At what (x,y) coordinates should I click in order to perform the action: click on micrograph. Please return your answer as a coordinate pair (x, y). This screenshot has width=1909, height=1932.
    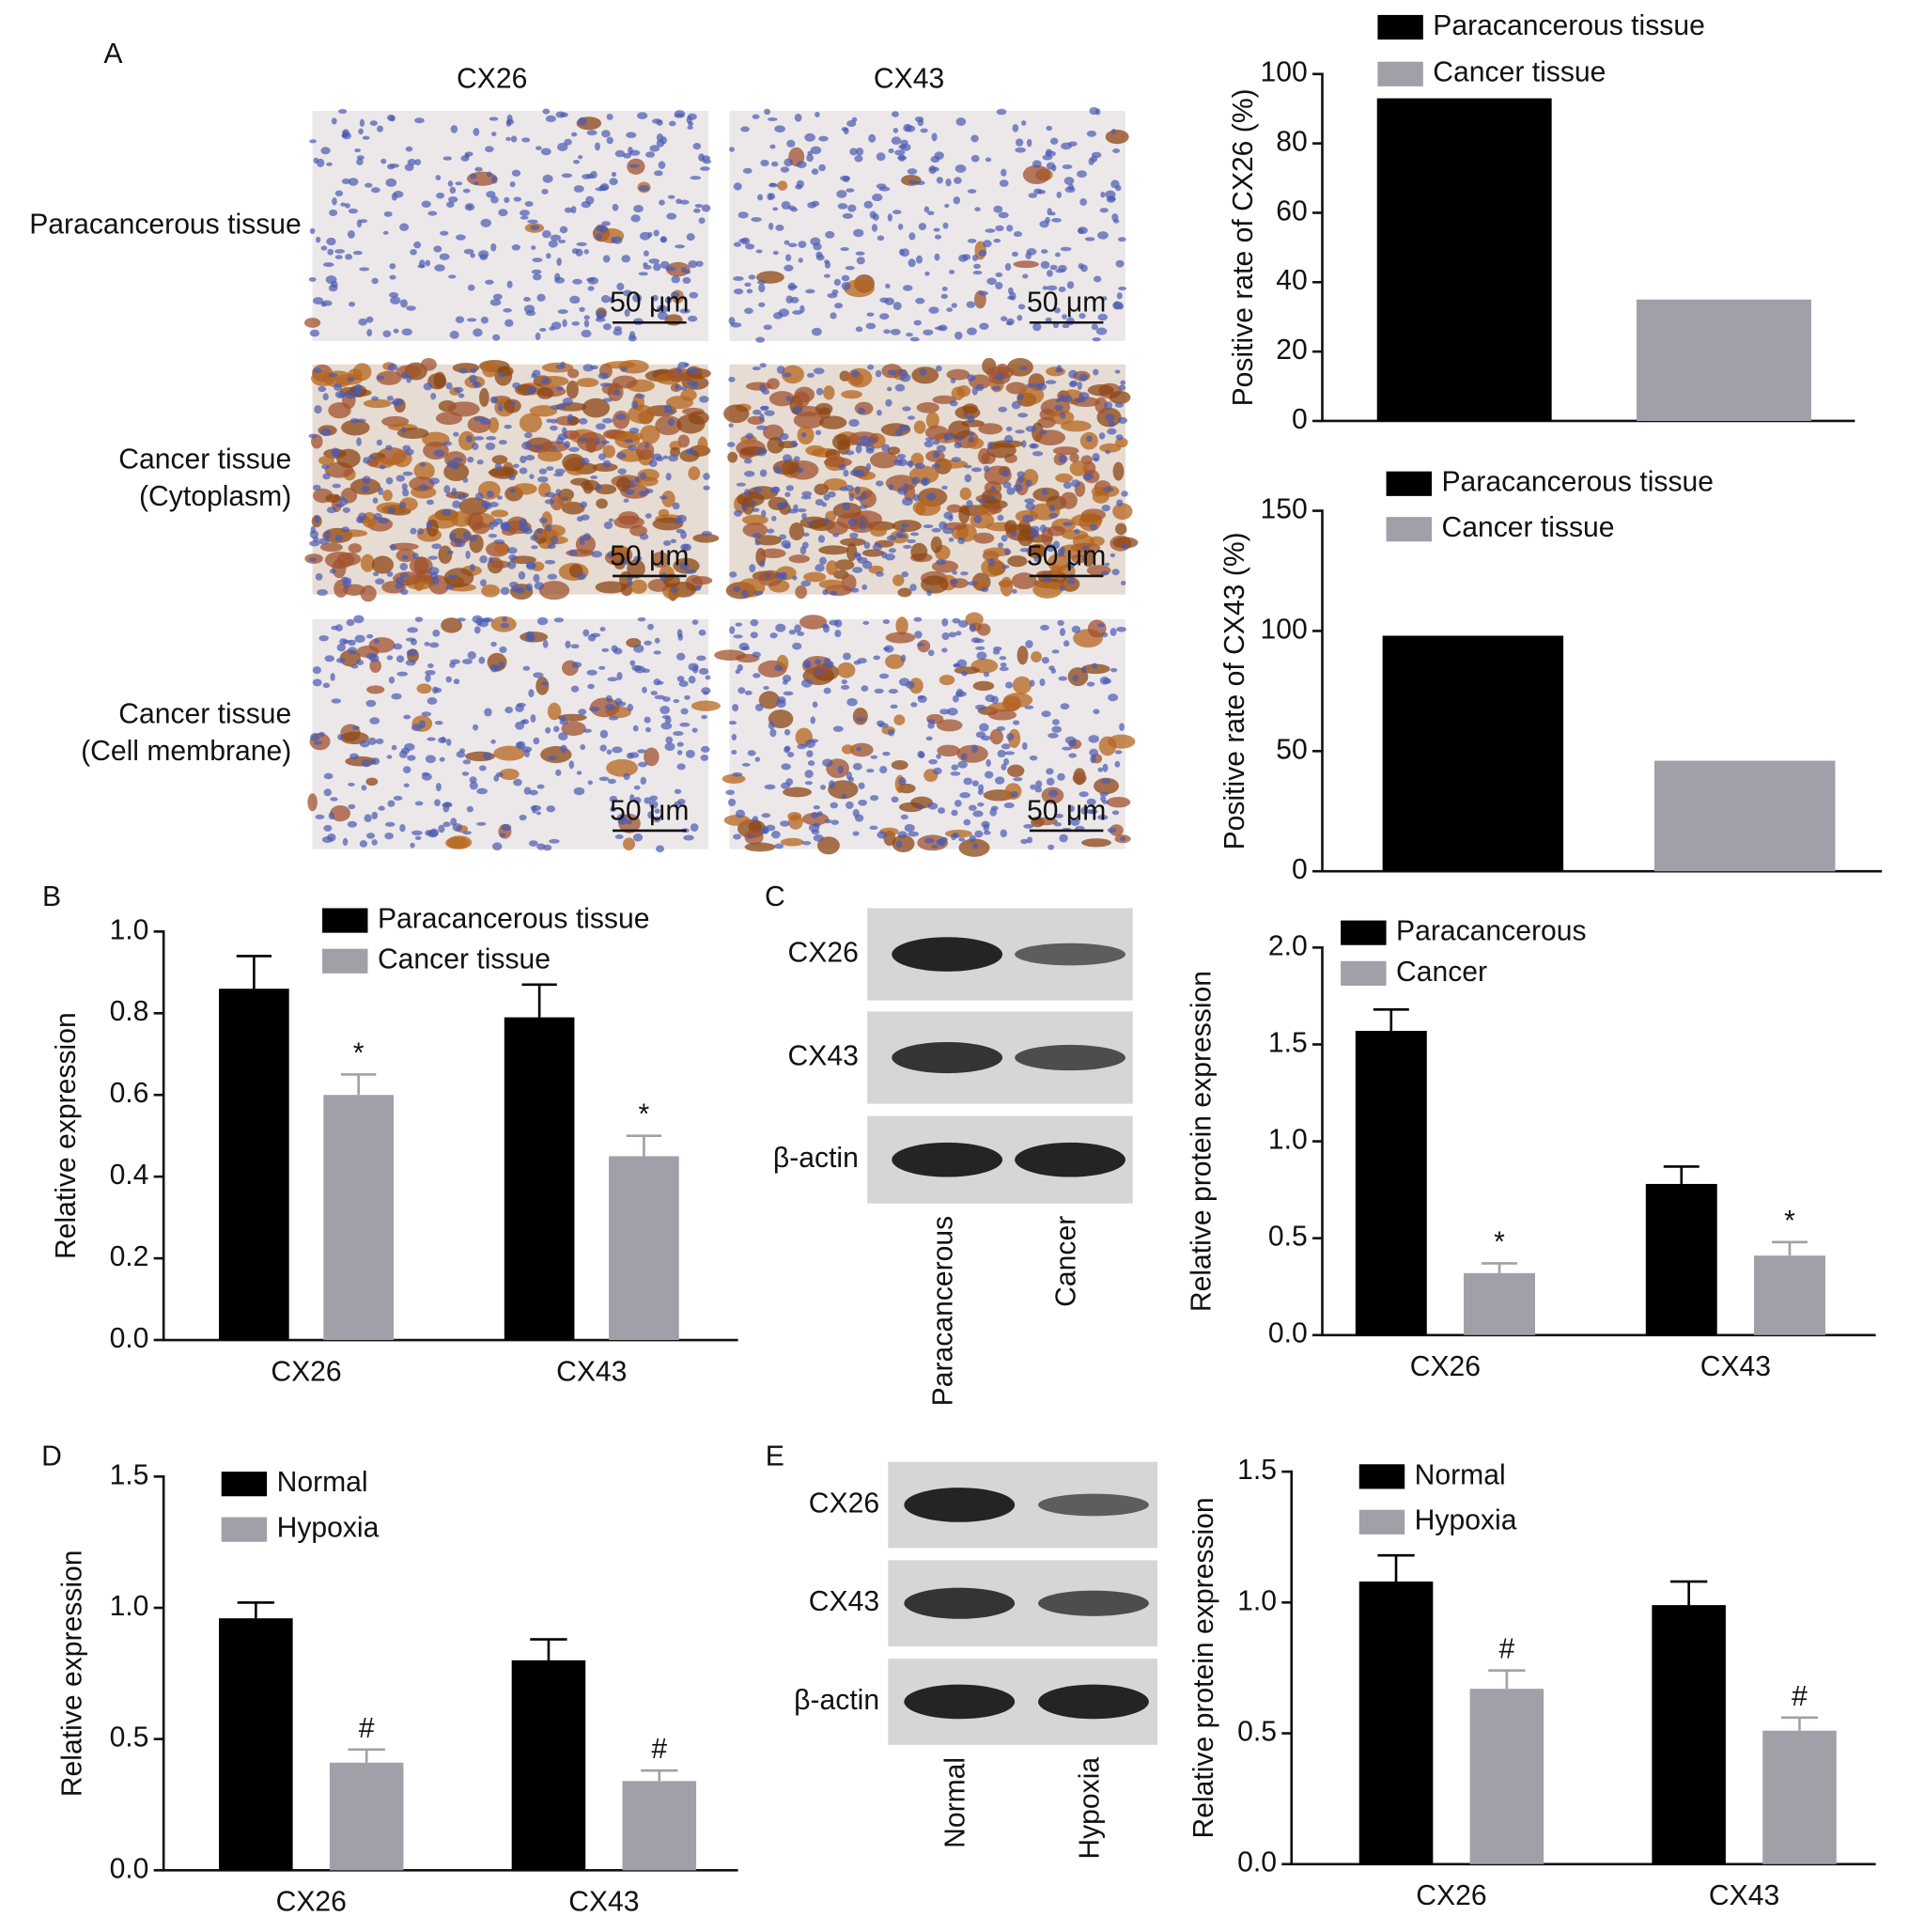
    Looking at the image, I should click on (931, 478).